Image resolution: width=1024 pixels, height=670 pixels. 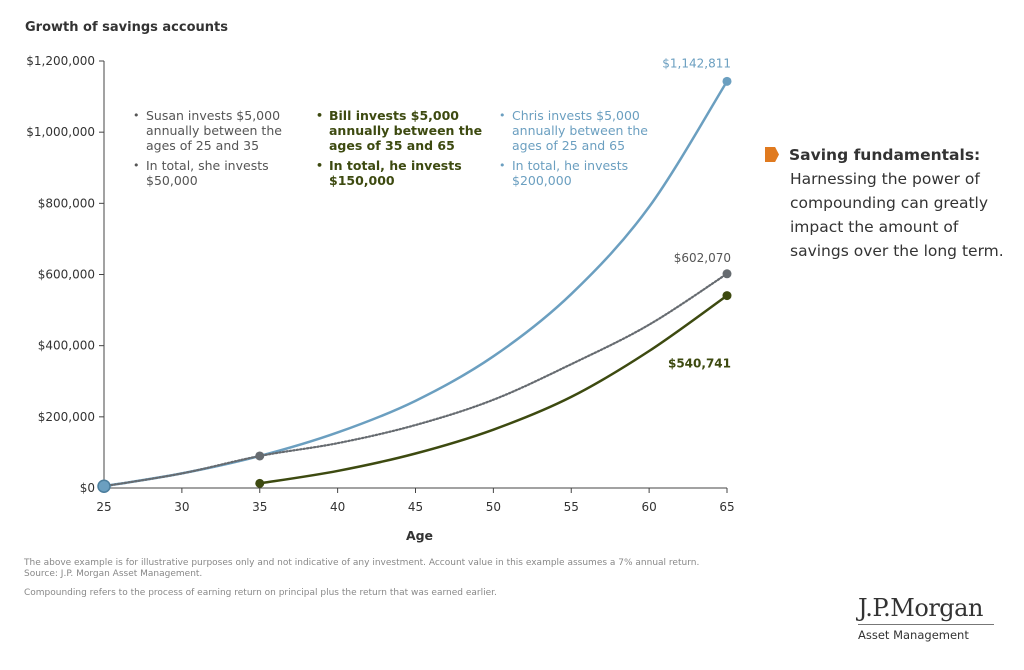 What do you see at coordinates (648, 507) in the screenshot?
I see `x-tick-label: 60` at bounding box center [648, 507].